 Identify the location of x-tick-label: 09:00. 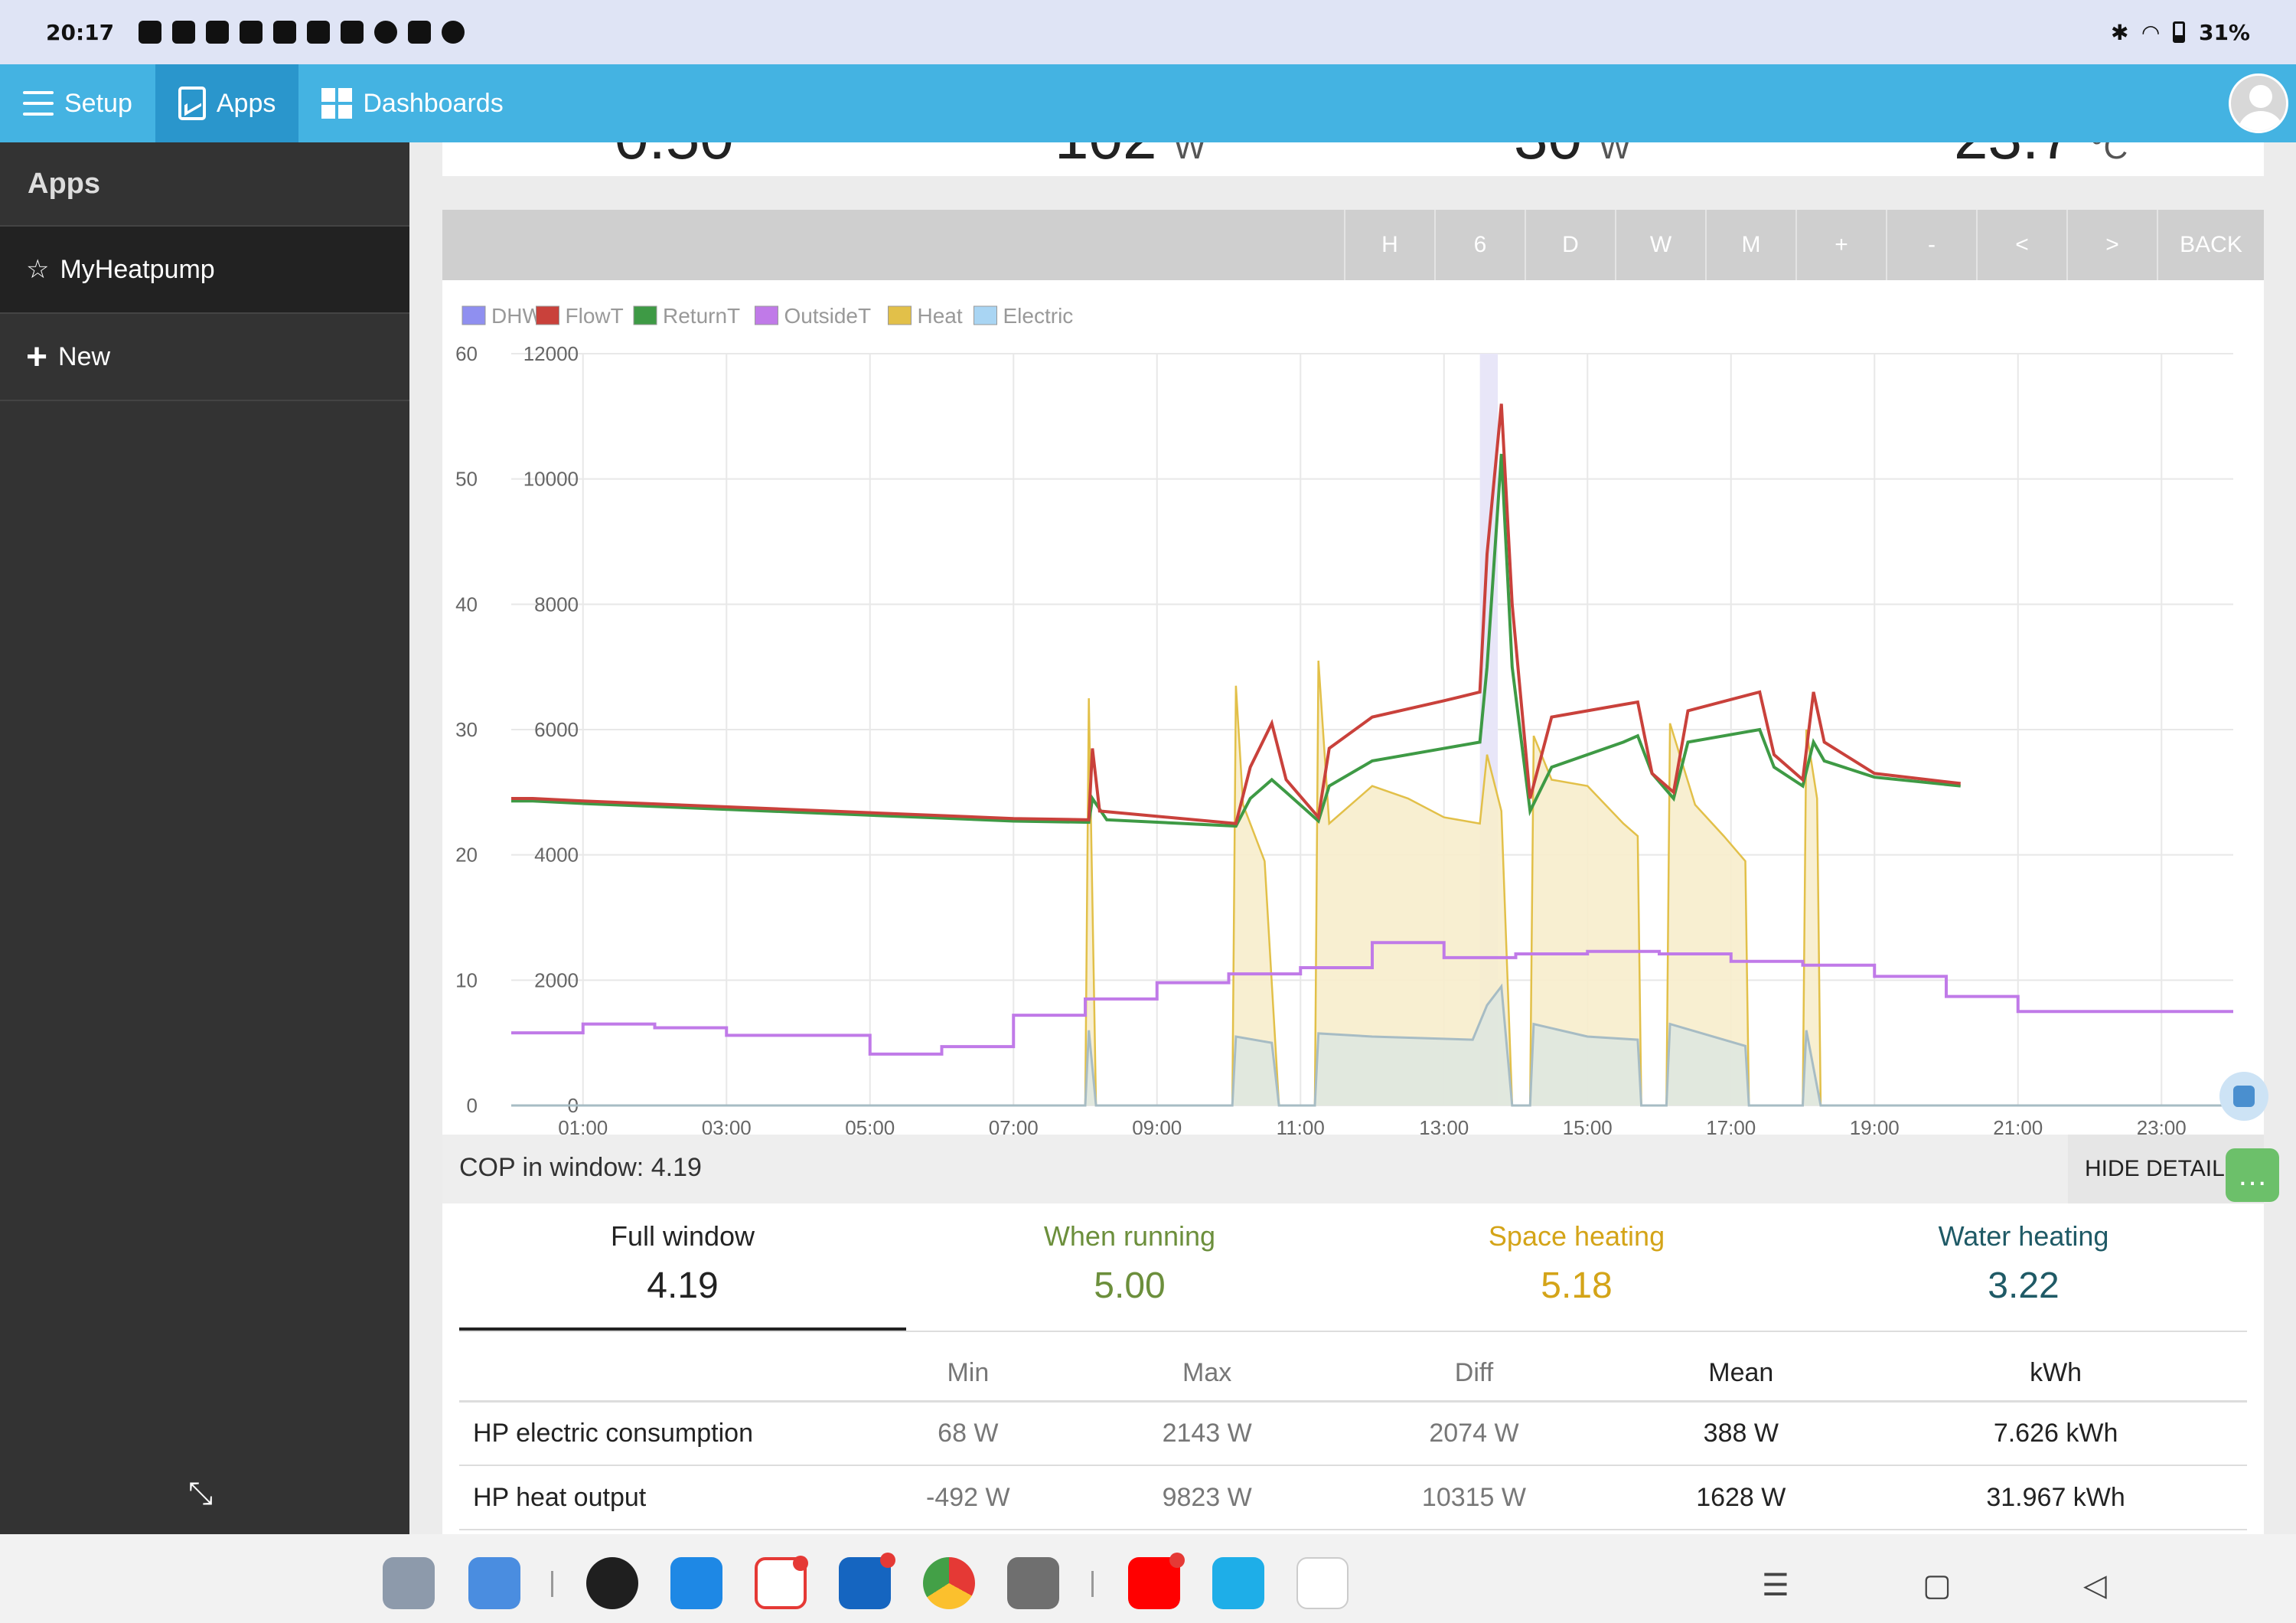
(1157, 1125).